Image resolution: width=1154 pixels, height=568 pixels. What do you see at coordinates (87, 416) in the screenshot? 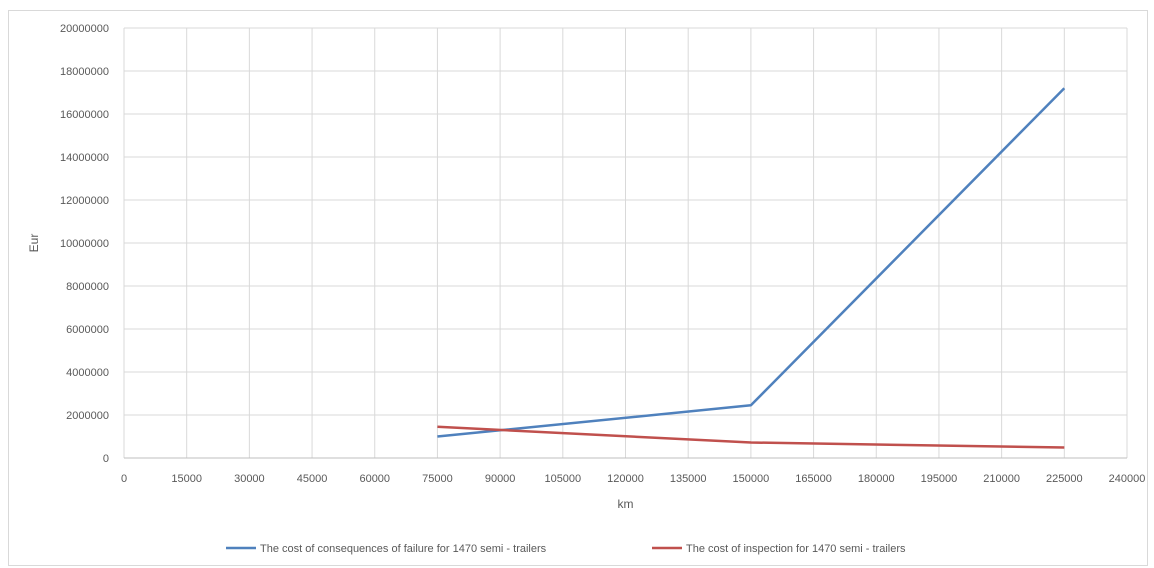
I see `y-tick-label: 2000000` at bounding box center [87, 416].